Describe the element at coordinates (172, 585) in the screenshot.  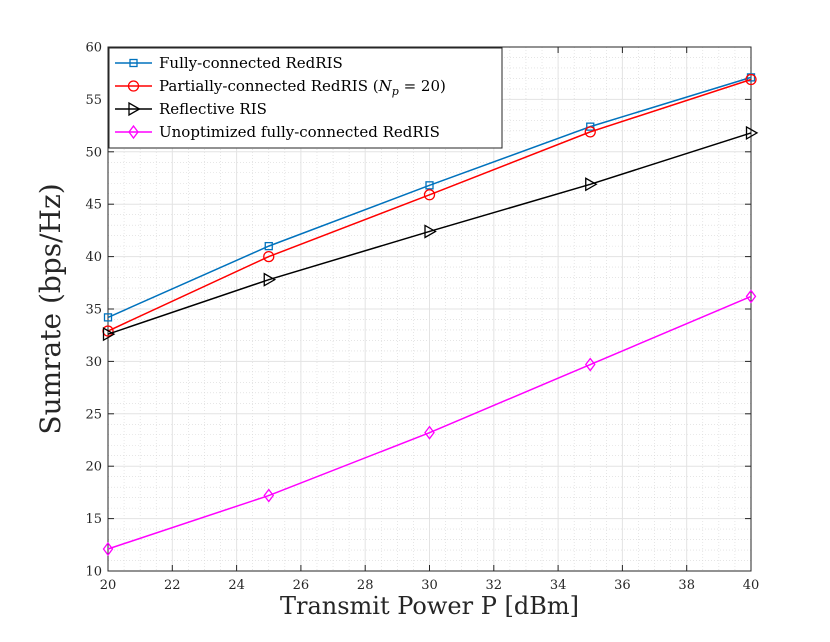
I see `x-tick-label: 22` at that location.